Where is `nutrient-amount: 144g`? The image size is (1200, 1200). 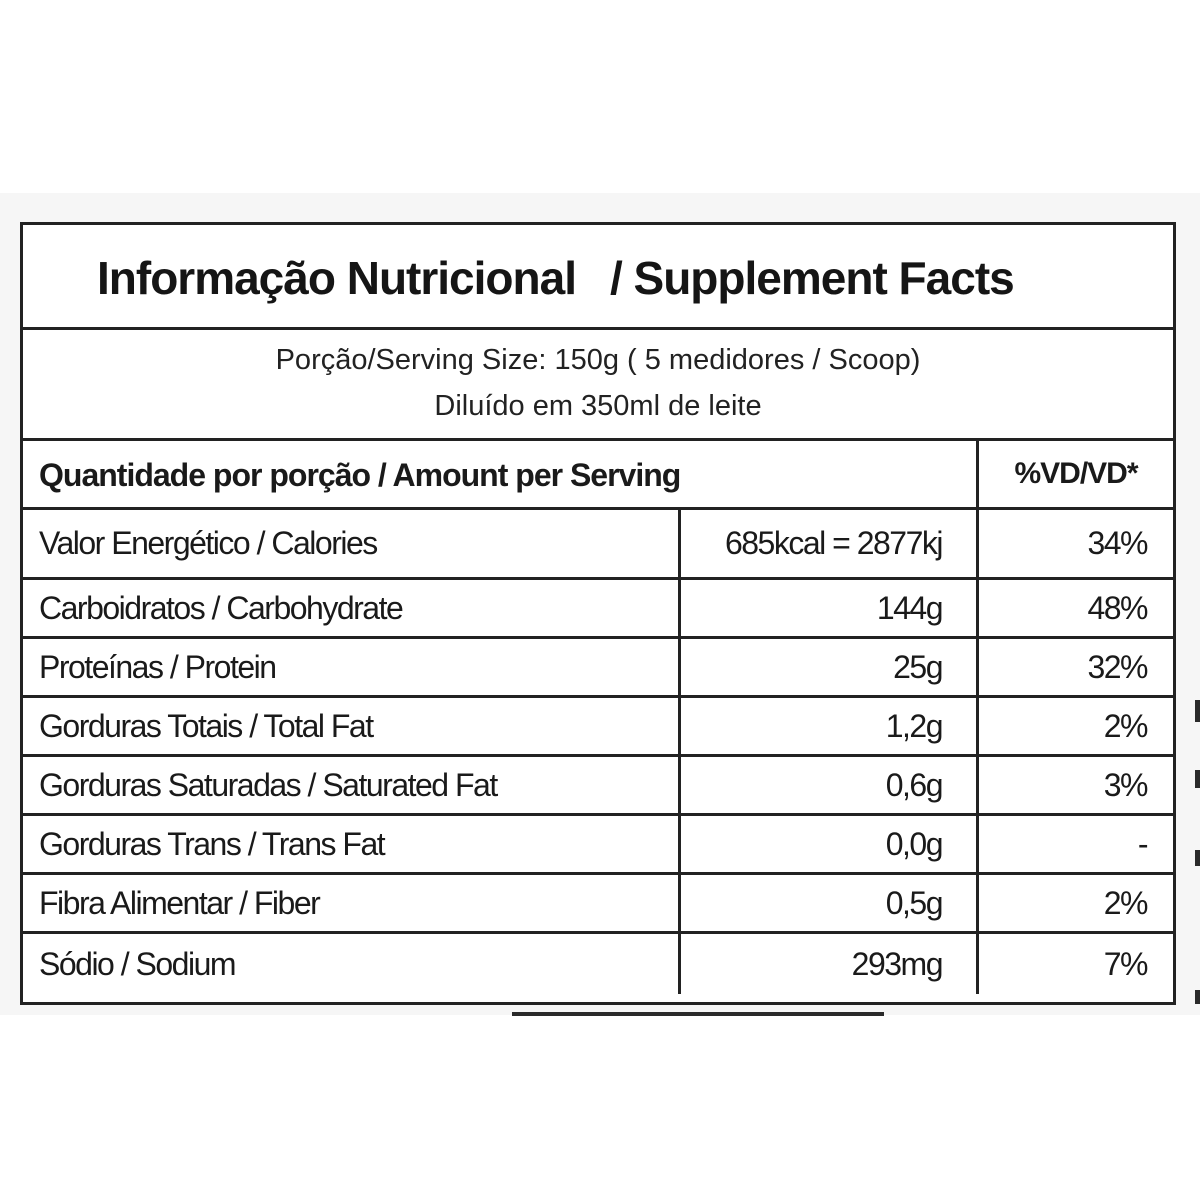
nutrient-amount: 144g is located at coordinates (827, 608).